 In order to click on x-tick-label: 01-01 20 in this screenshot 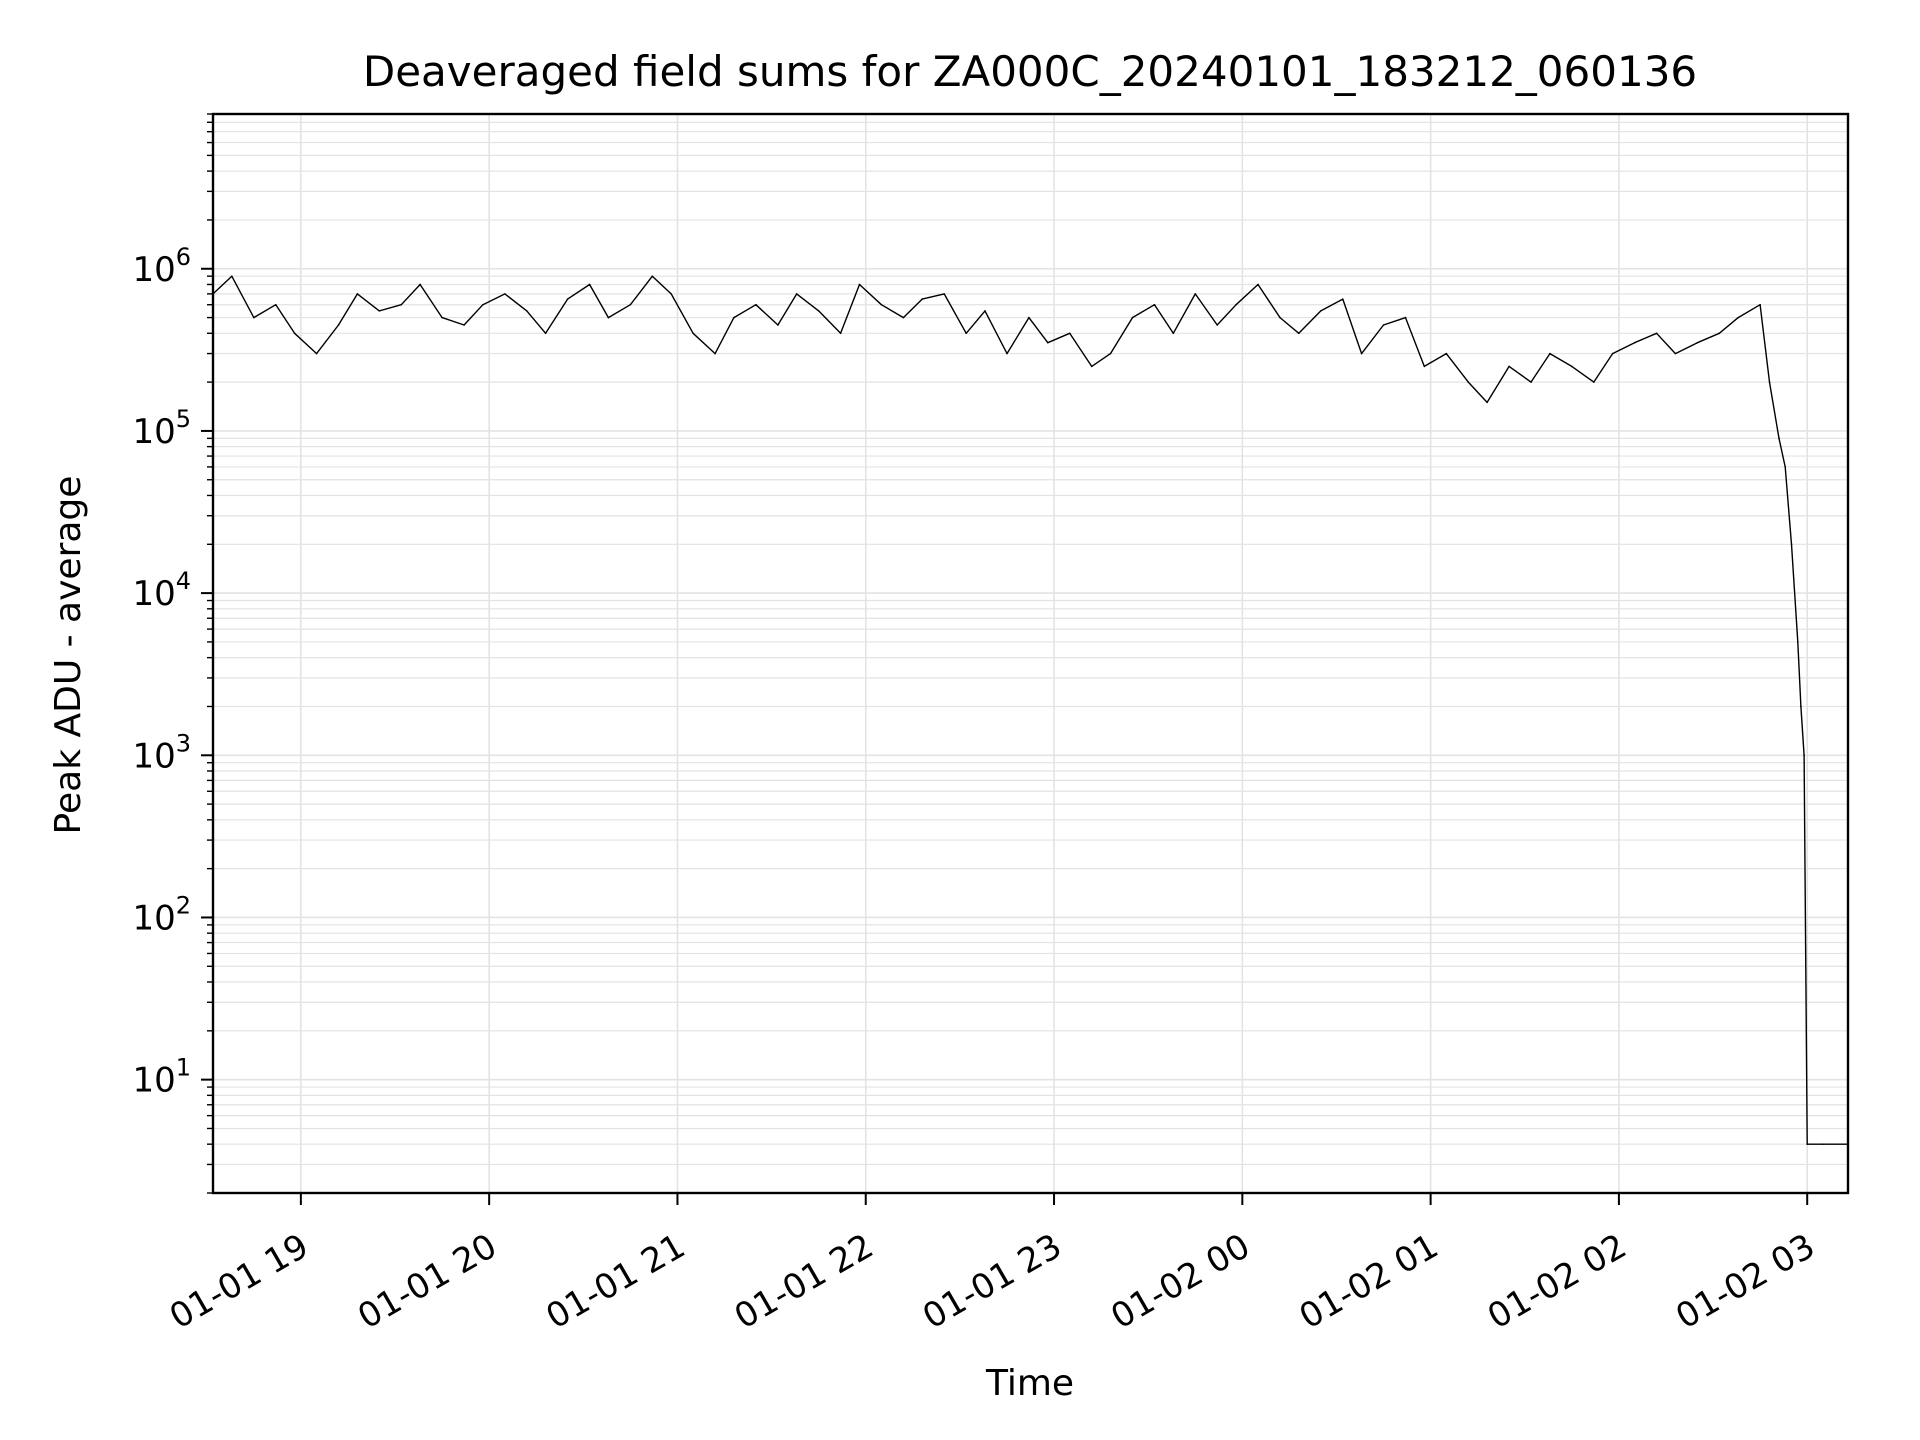, I will do `click(427, 1281)`.